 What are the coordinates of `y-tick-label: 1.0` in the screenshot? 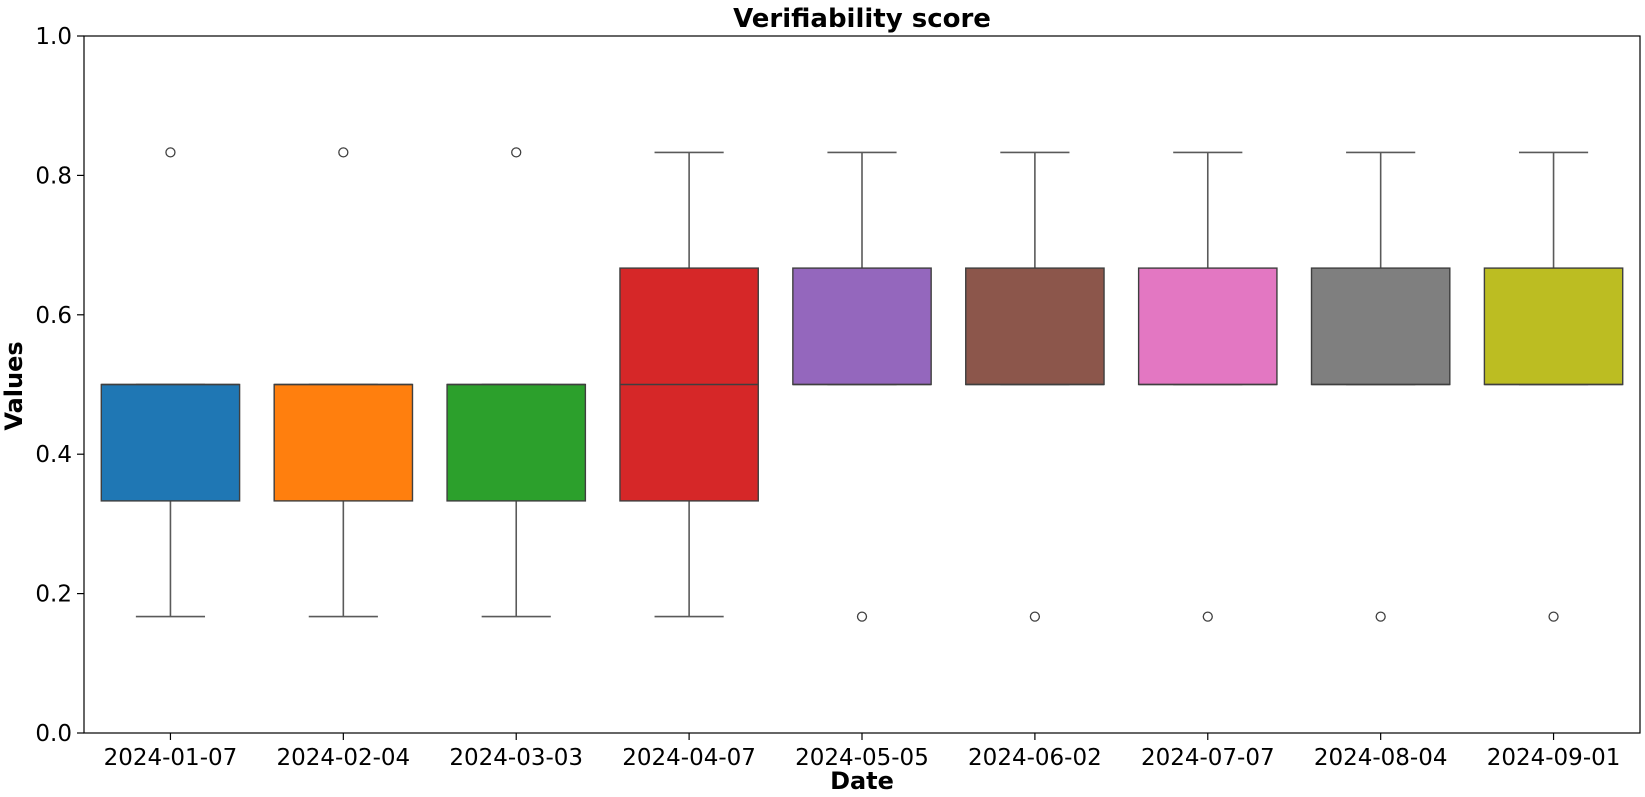 It's located at (53, 37).